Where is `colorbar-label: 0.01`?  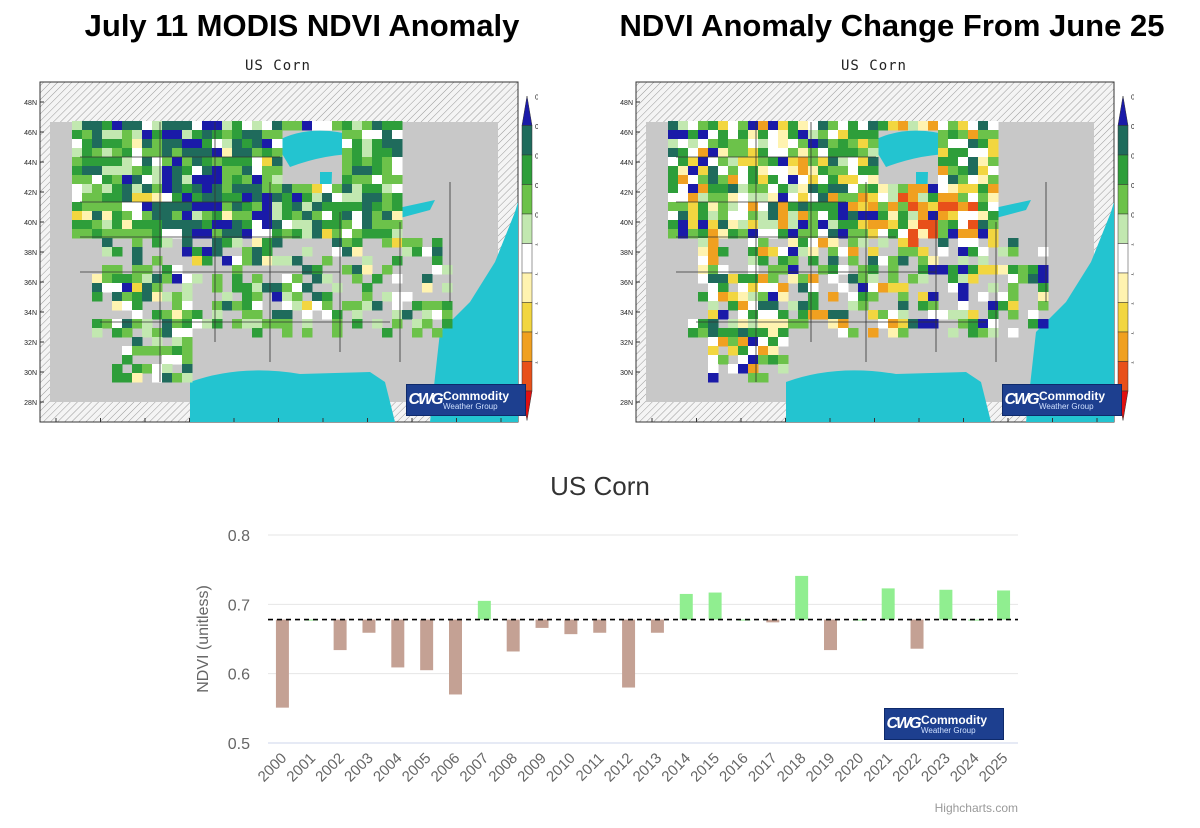 colorbar-label: 0.01 is located at coordinates (536, 216).